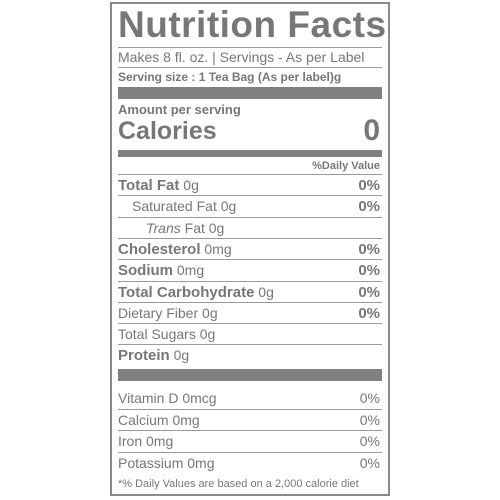 The width and height of the screenshot is (500, 500). What do you see at coordinates (159, 249) in the screenshot?
I see `nutrient-name: Cholesterol` at bounding box center [159, 249].